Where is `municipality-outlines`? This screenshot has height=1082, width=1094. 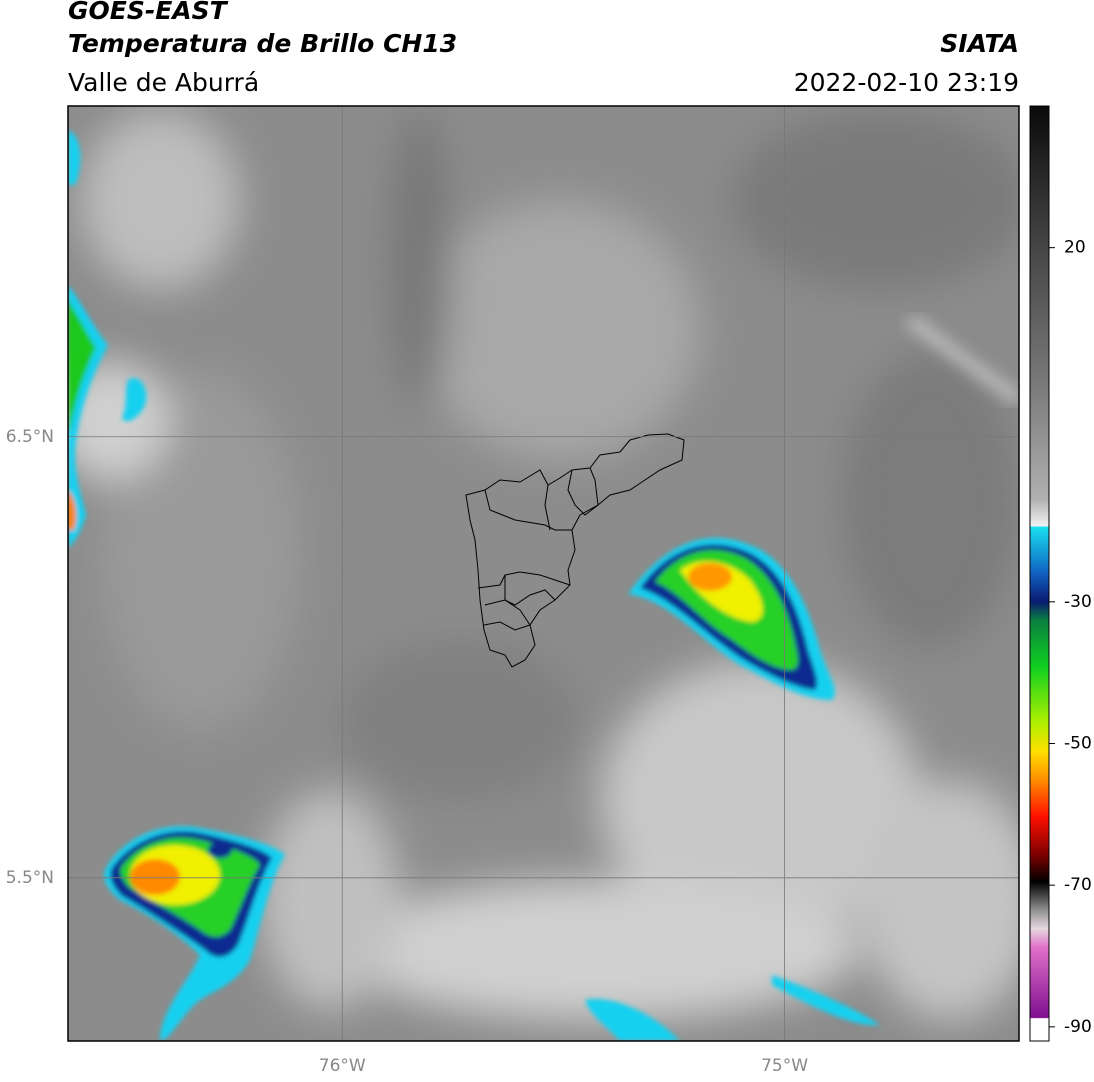
municipality-outlines is located at coordinates (575, 550).